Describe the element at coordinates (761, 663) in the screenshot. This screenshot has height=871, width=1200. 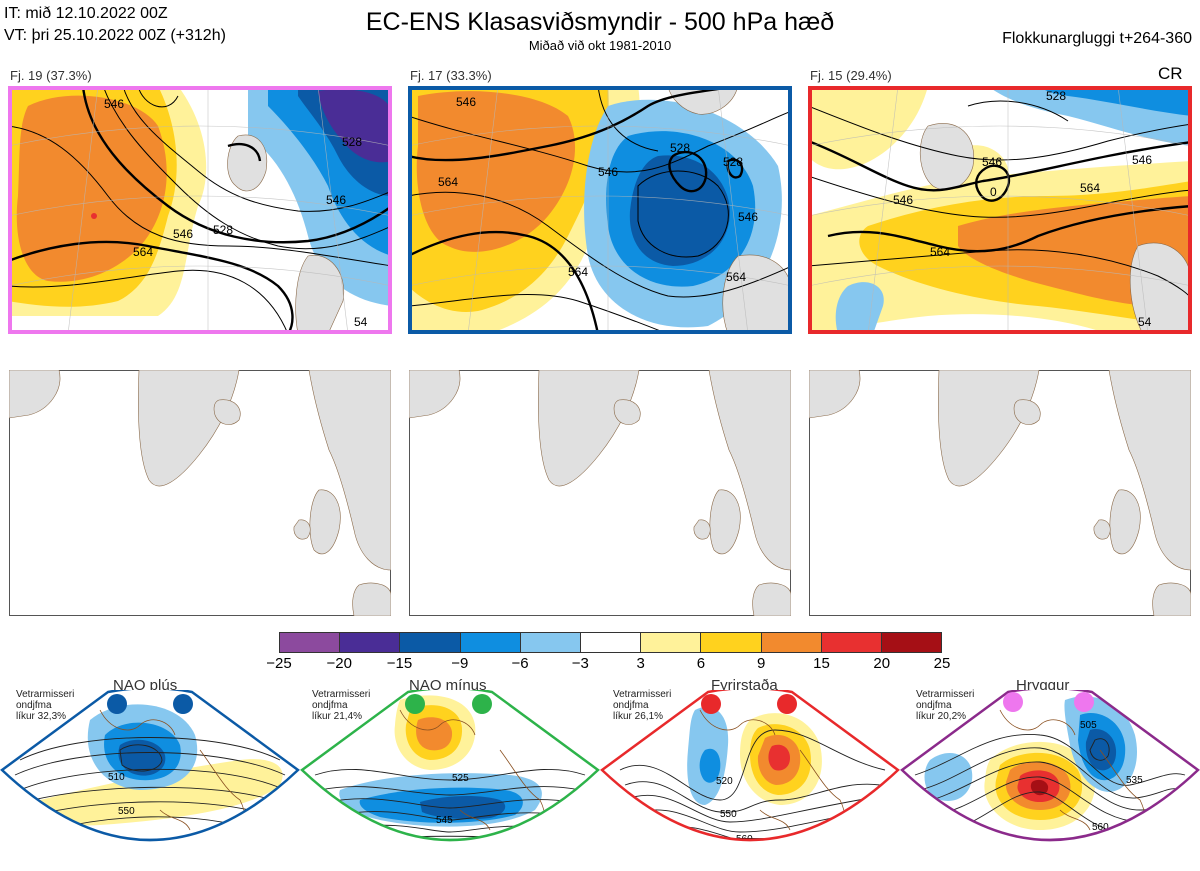
I see `colorbar-tick-label: 9` at that location.